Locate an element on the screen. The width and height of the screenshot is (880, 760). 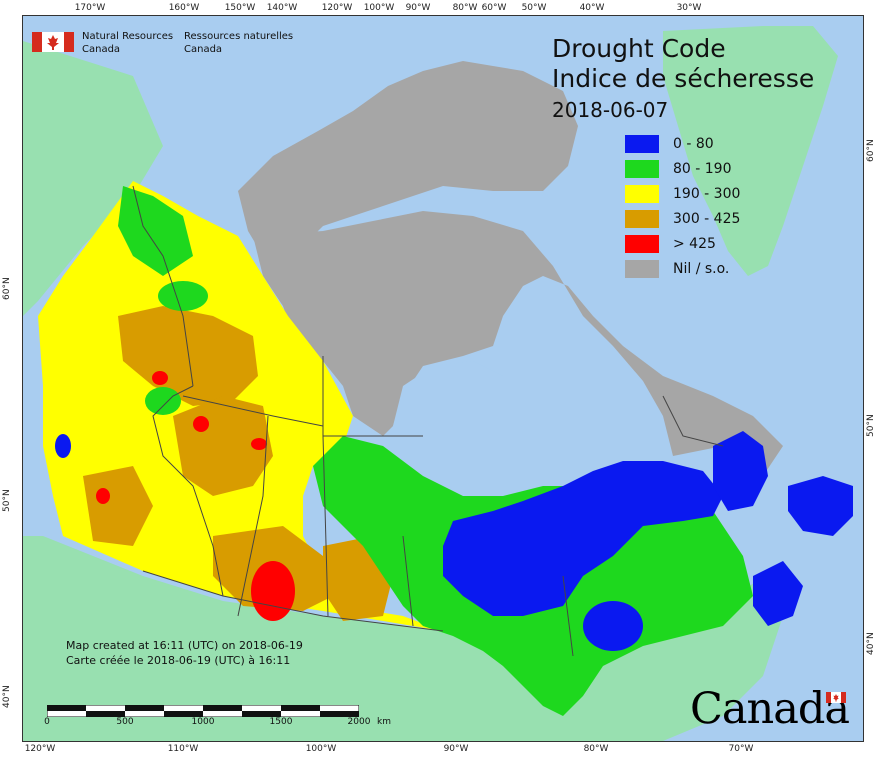
right-tick: 40°N is located at coordinates (871, 643).